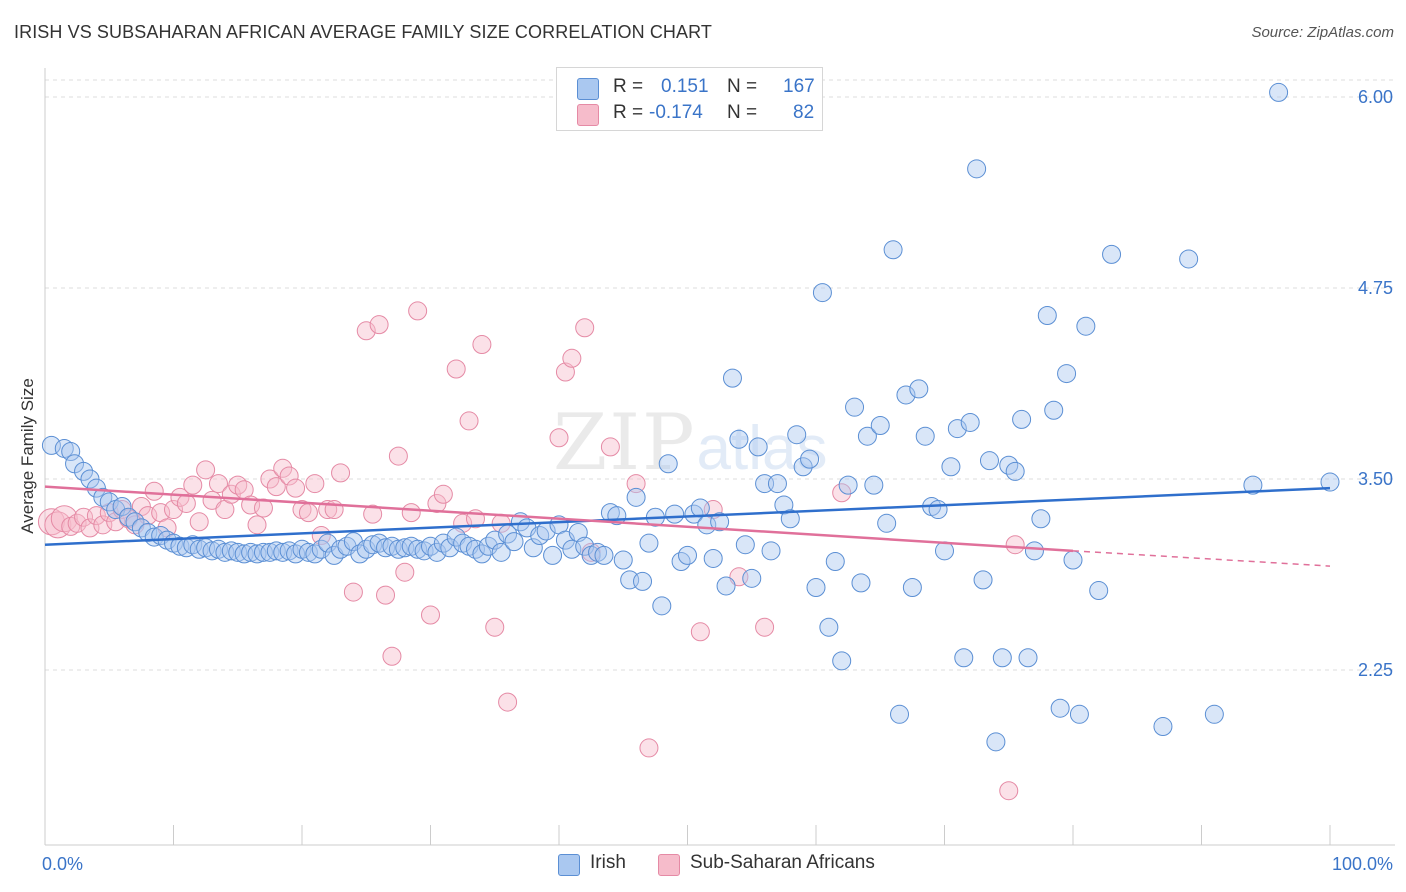 This screenshot has width=1406, height=892. What do you see at coordinates (676, 112) in the screenshot?
I see `african-r-value: -0.174` at bounding box center [676, 112].